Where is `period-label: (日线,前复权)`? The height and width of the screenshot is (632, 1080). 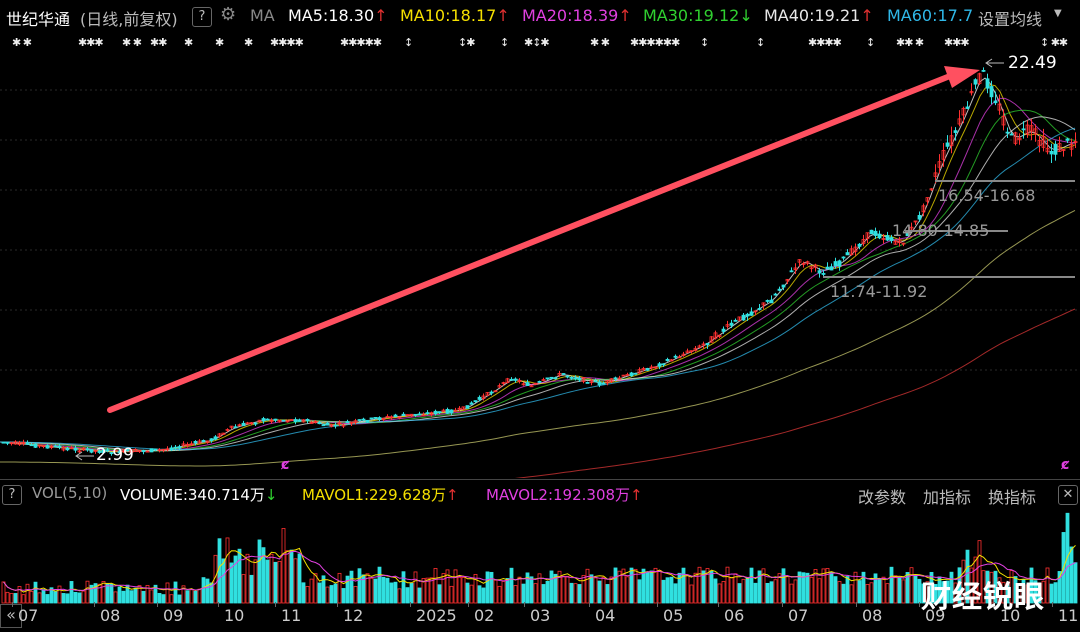 period-label: (日线,前复权) is located at coordinates (129, 19).